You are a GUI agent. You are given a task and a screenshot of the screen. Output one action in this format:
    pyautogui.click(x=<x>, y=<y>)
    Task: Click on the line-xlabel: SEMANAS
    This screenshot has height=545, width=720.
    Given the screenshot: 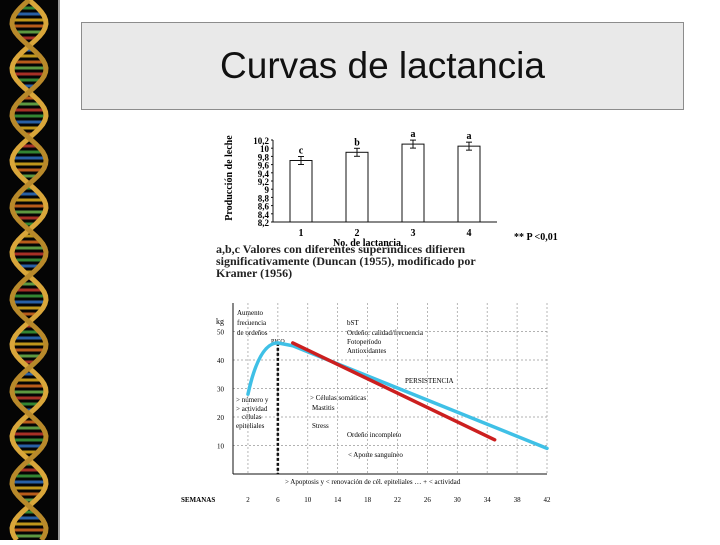 What is the action you would take?
    pyautogui.click(x=198, y=500)
    